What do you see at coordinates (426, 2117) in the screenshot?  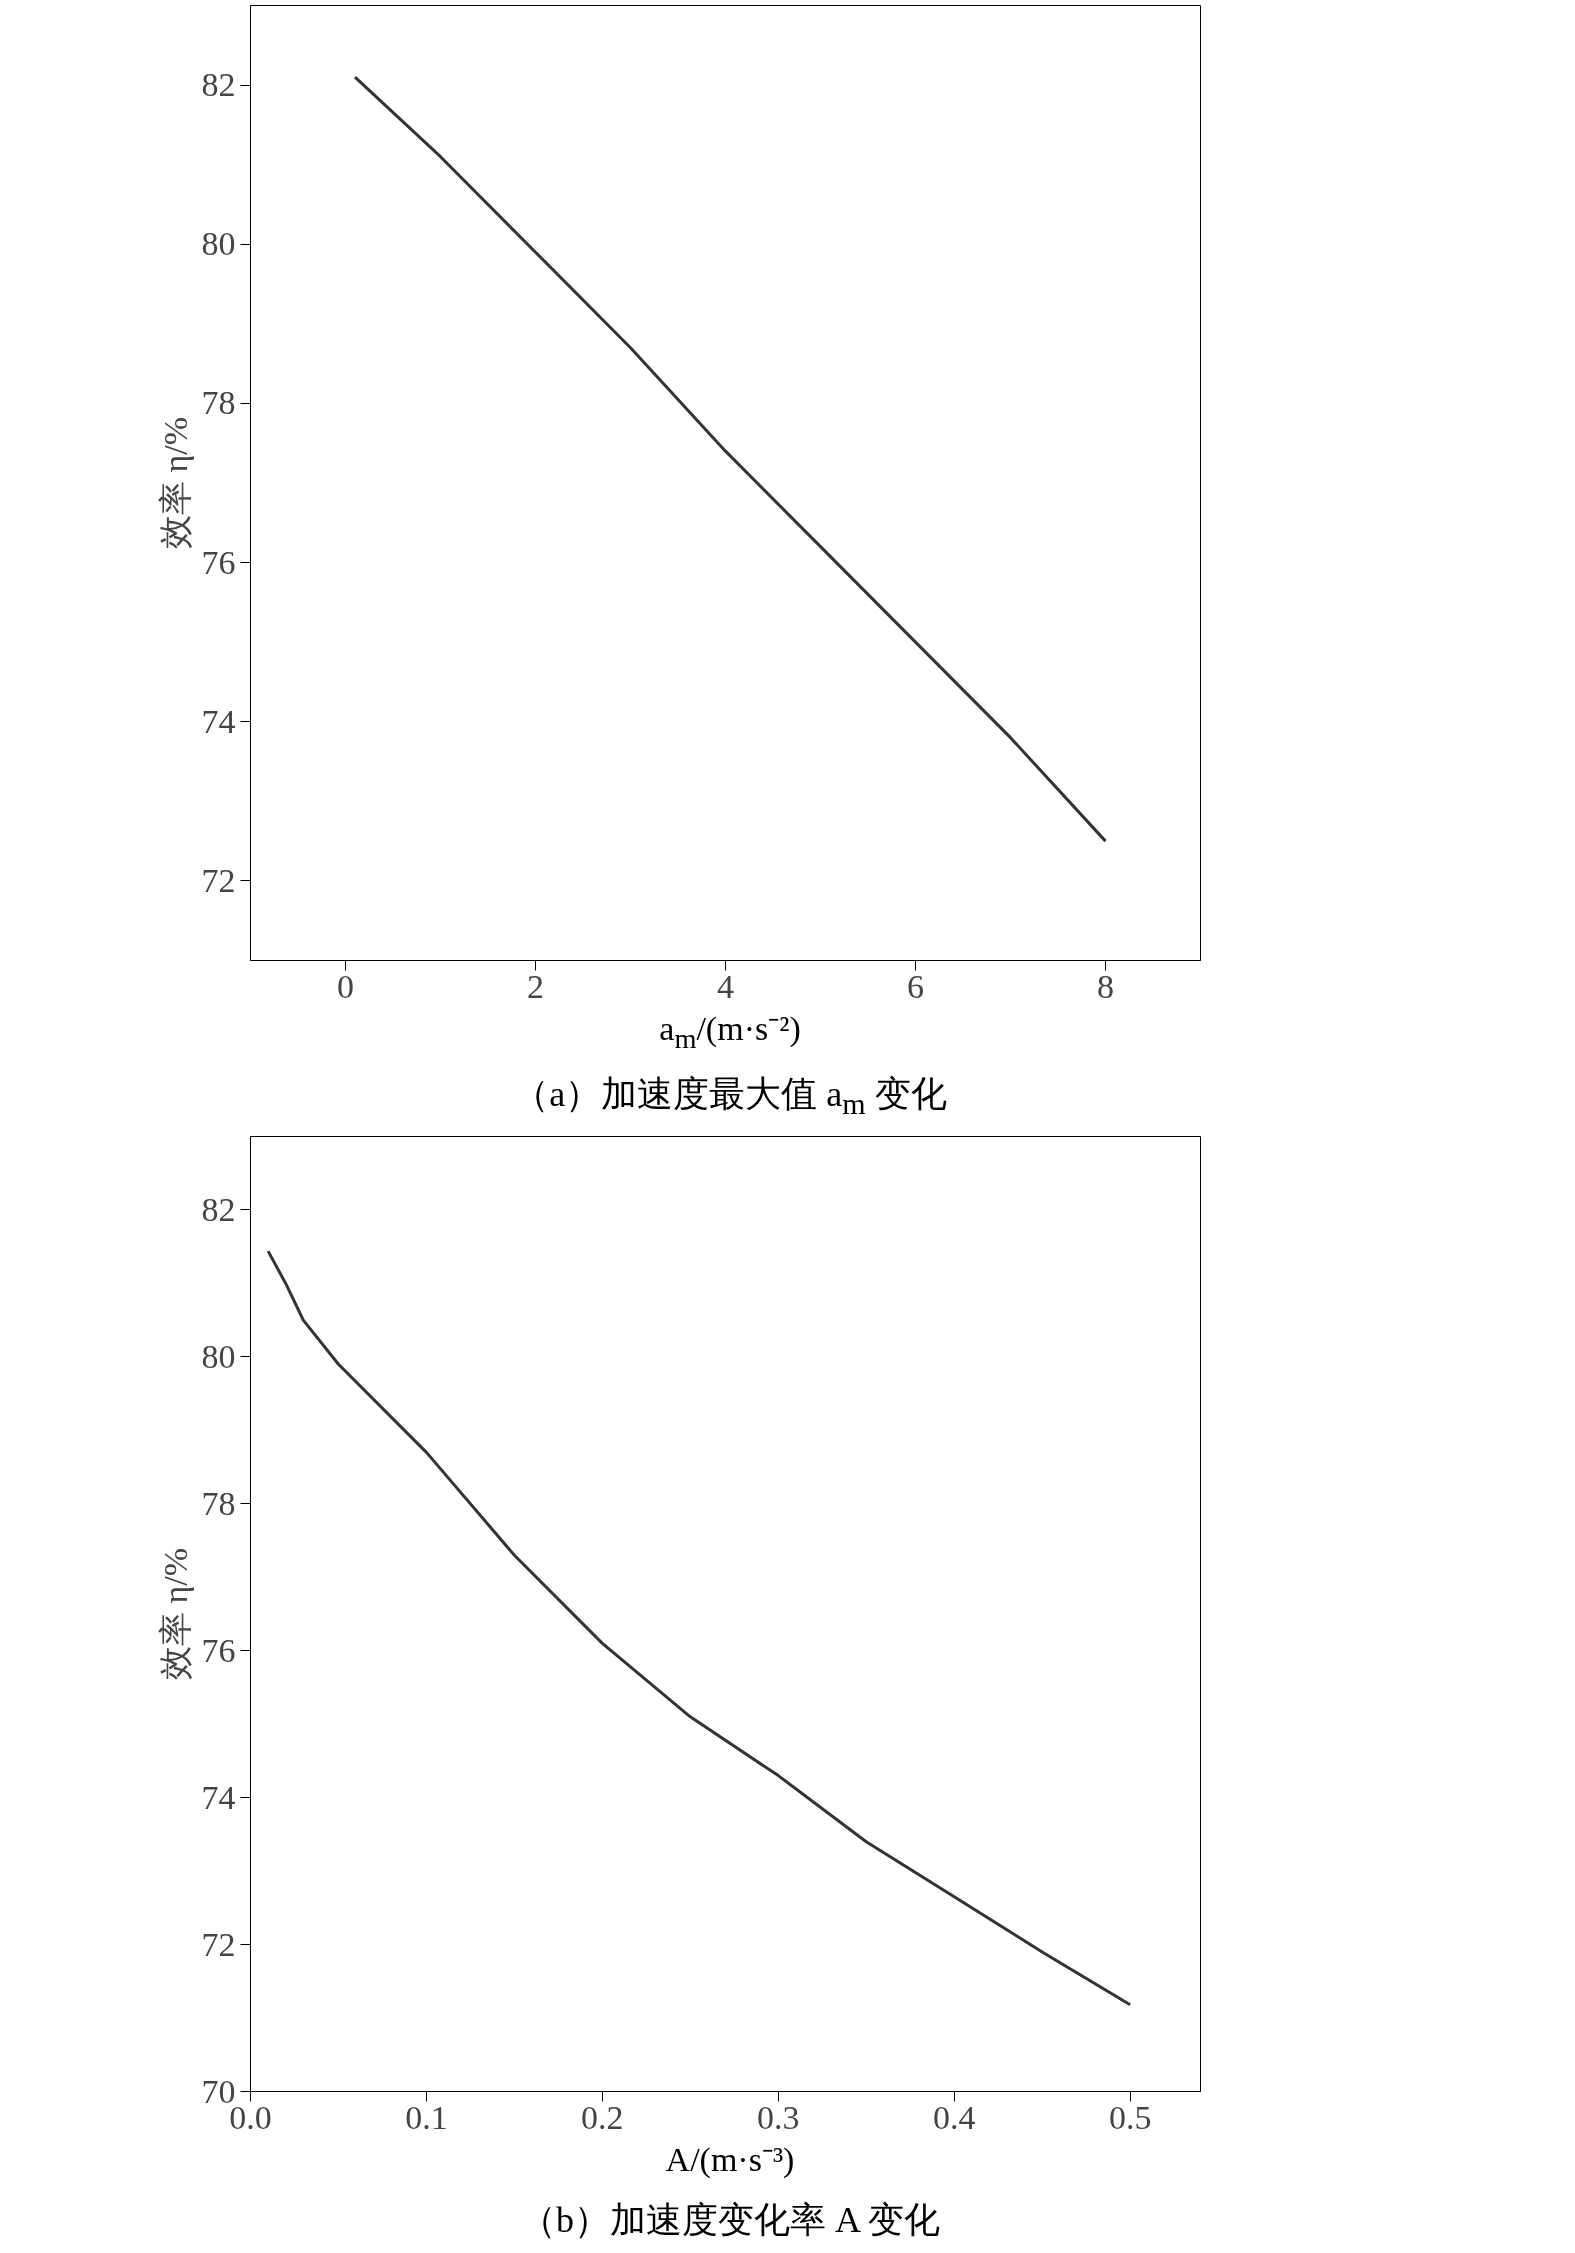 I see `x-tick-label: 0.1` at bounding box center [426, 2117].